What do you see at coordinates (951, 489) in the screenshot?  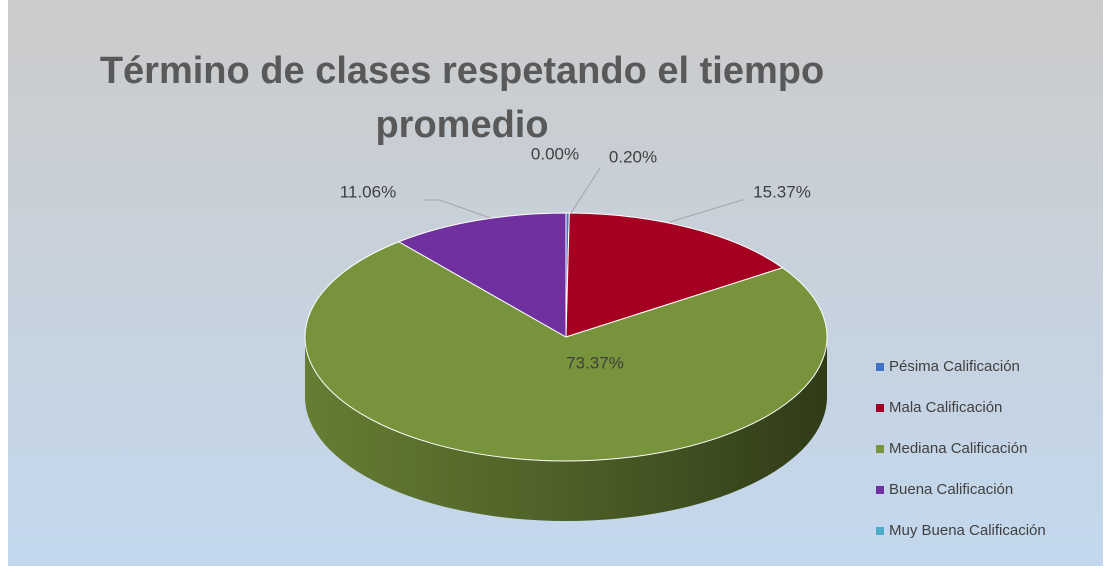 I see `legend-label: Buena Calificación` at bounding box center [951, 489].